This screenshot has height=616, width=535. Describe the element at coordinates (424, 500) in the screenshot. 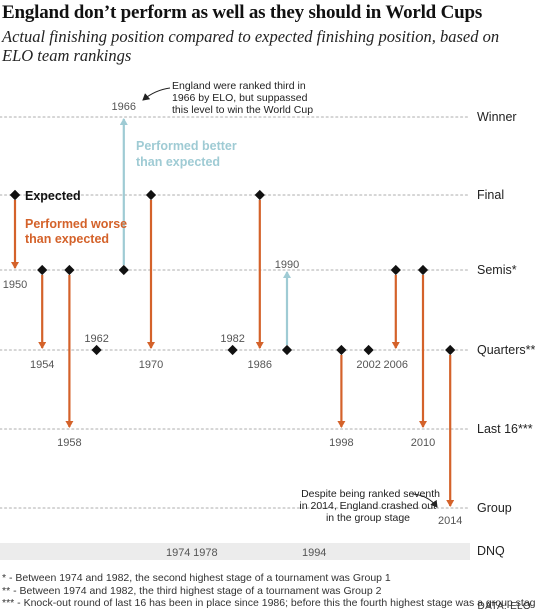

I see `annotation-2014-pointer` at that location.